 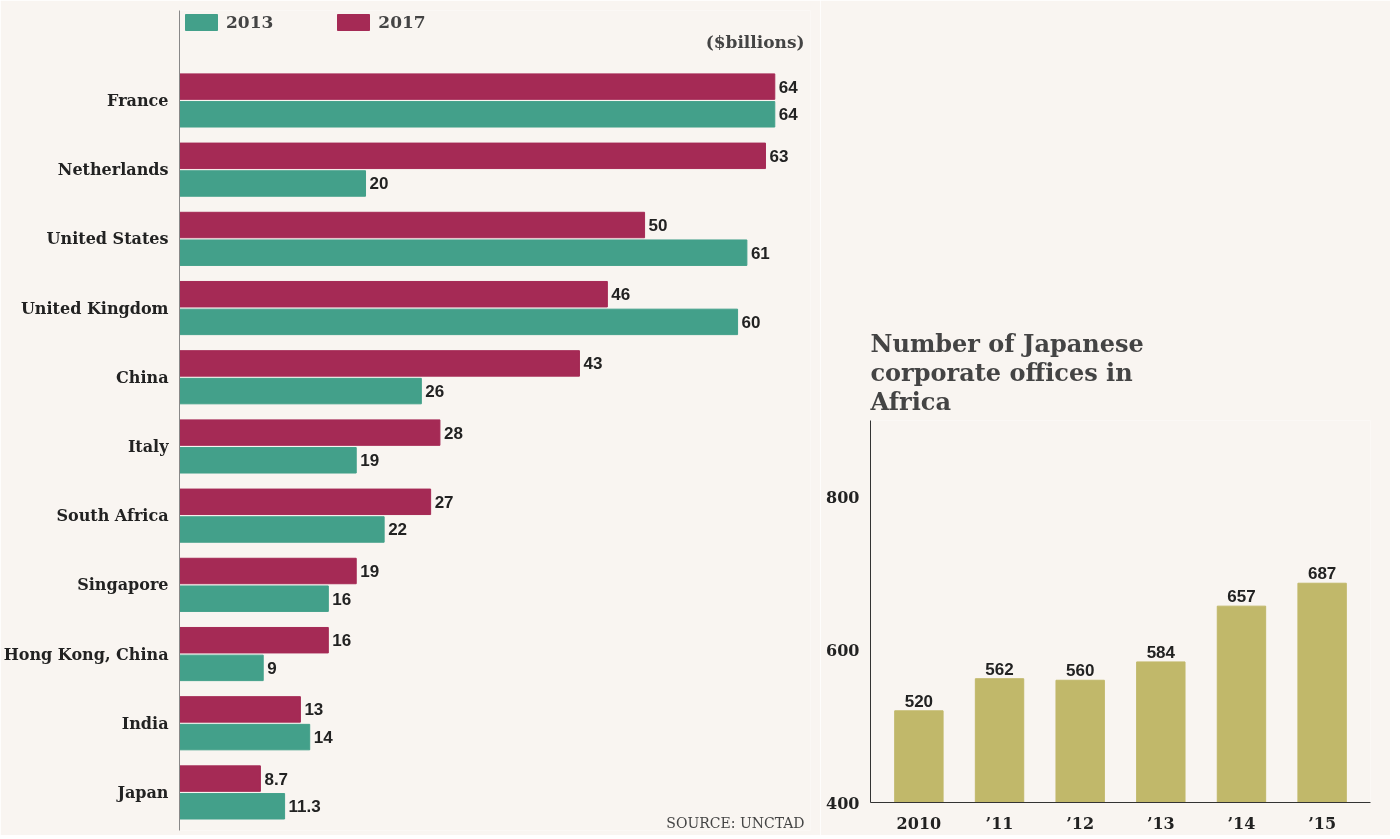 What do you see at coordinates (999, 669) in the screenshot?
I see `data-label: 562` at bounding box center [999, 669].